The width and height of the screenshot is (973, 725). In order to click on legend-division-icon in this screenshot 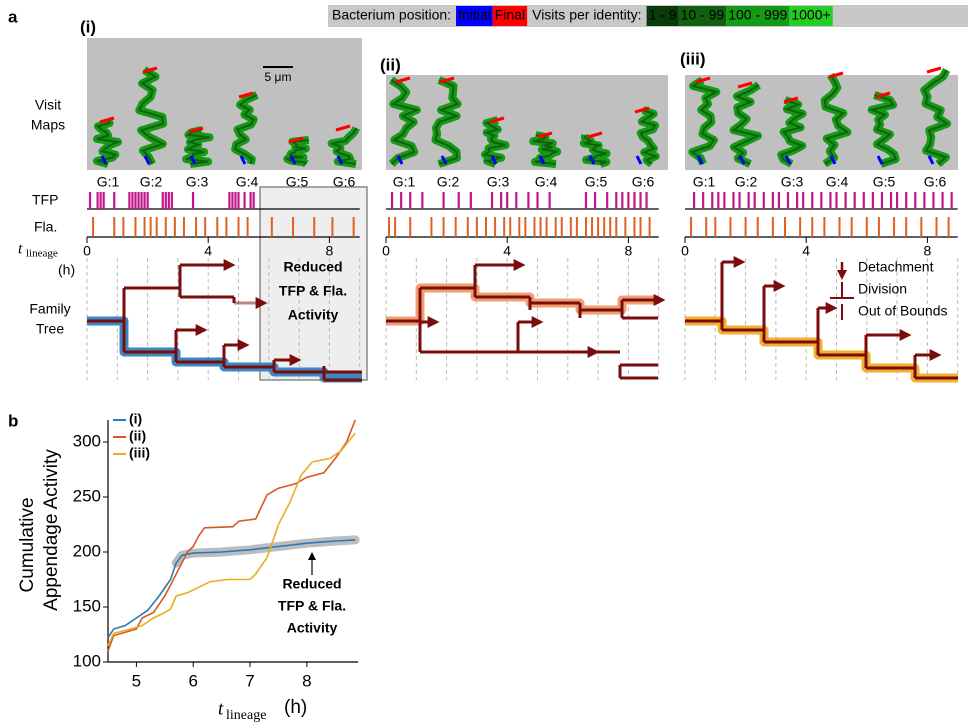, I will do `click(842, 301)`.